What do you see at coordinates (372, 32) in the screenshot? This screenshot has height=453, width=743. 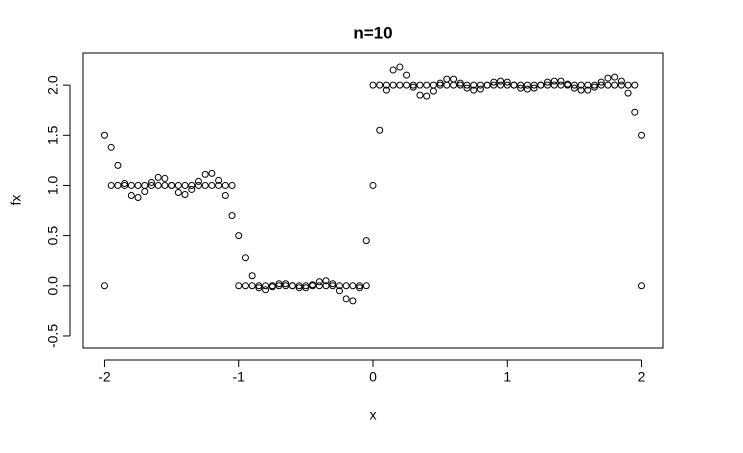 I see `chart-title: n=10` at bounding box center [372, 32].